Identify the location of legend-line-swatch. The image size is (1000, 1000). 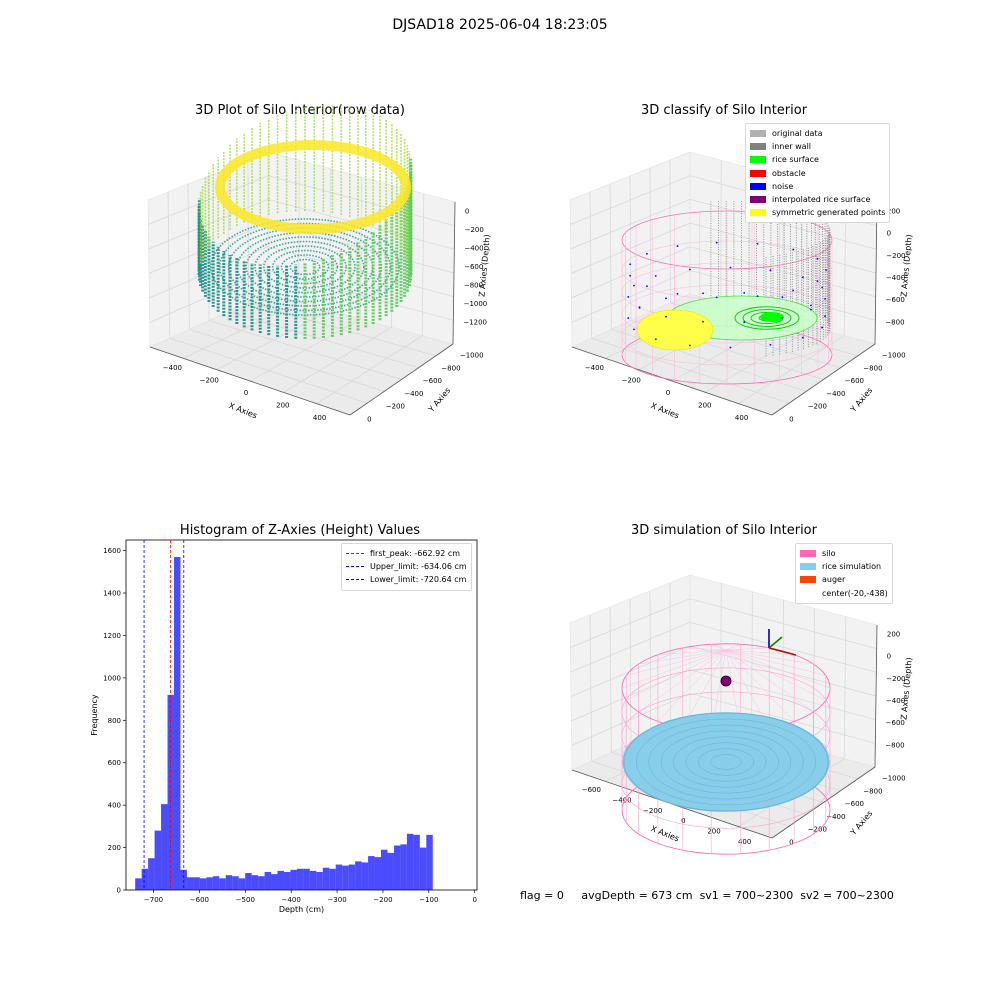
(355, 554).